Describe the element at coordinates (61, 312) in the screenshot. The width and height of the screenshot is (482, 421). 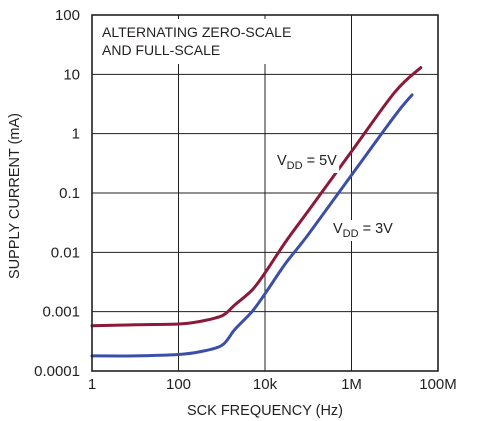
I see `y-tick-label: 0.001` at that location.